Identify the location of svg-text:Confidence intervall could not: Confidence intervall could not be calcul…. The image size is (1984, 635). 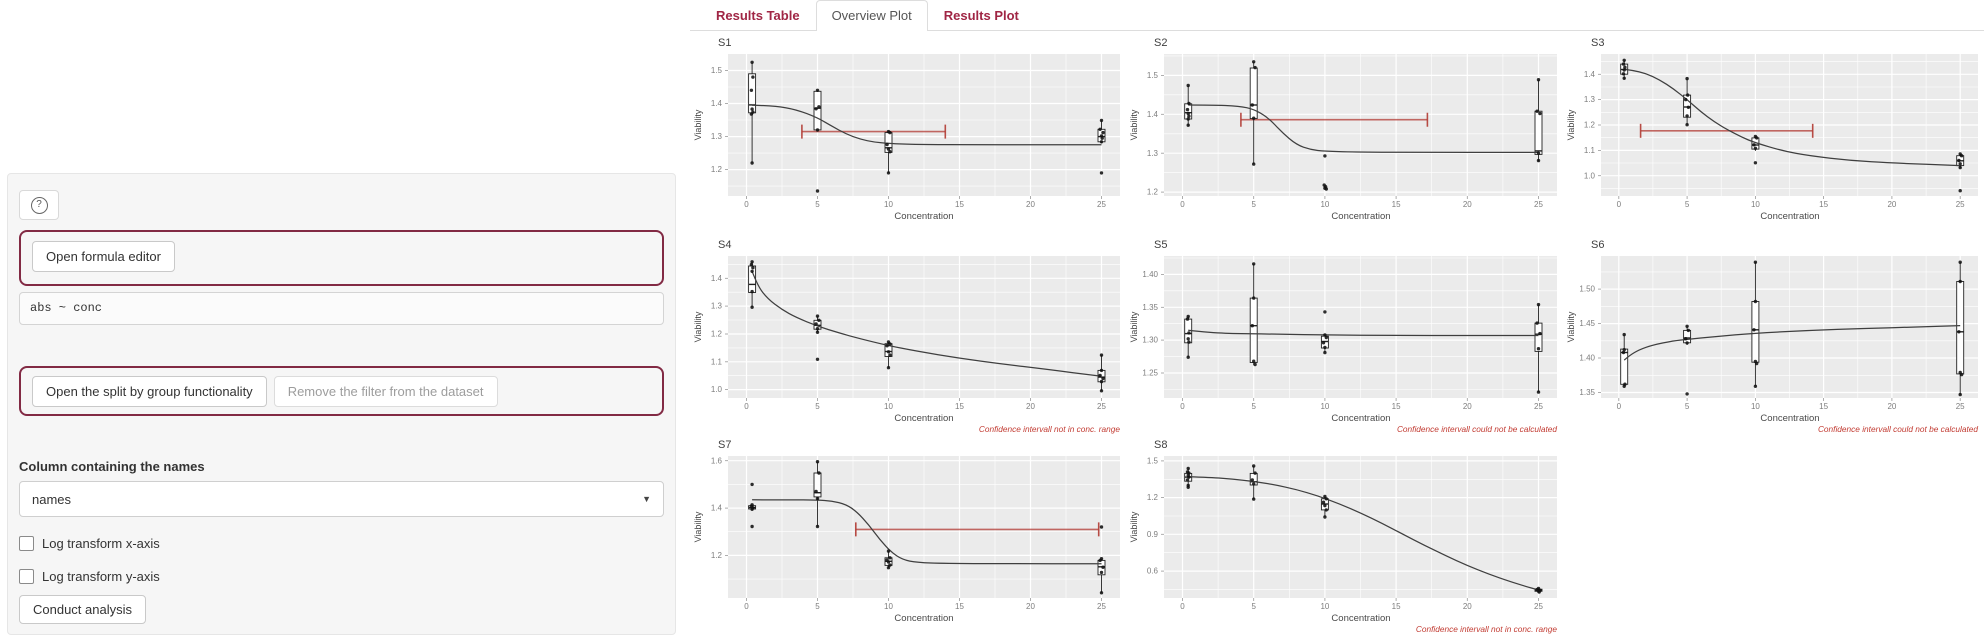
(1898, 429).